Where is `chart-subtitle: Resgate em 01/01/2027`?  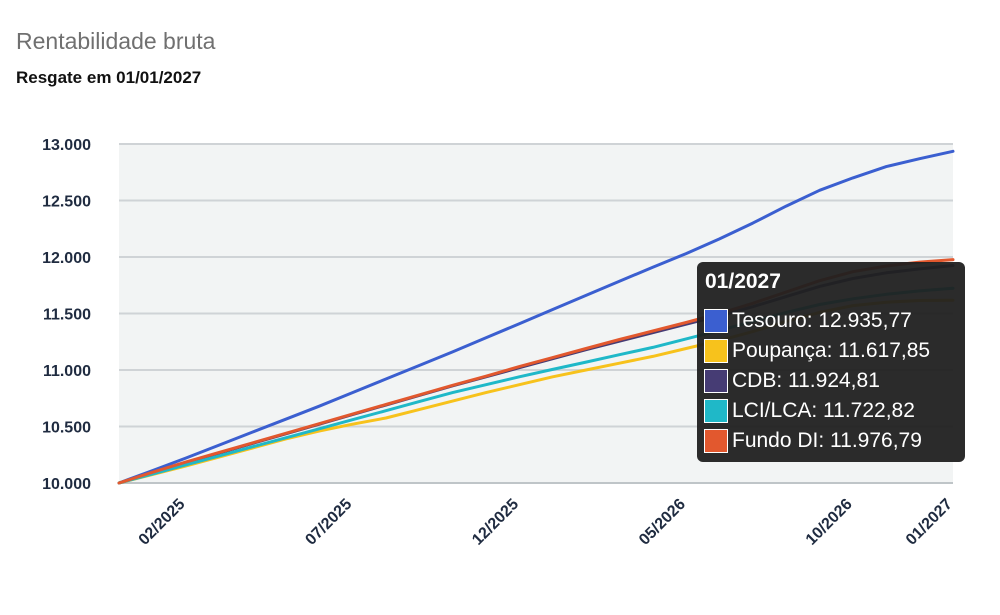
chart-subtitle: Resgate em 01/01/2027 is located at coordinates (109, 77).